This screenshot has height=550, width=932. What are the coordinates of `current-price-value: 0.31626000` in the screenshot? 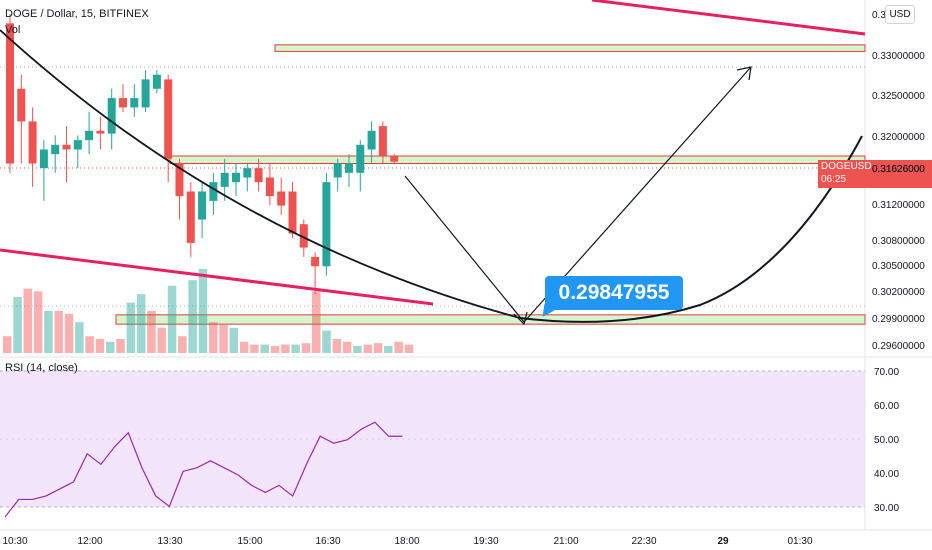 It's located at (898, 169).